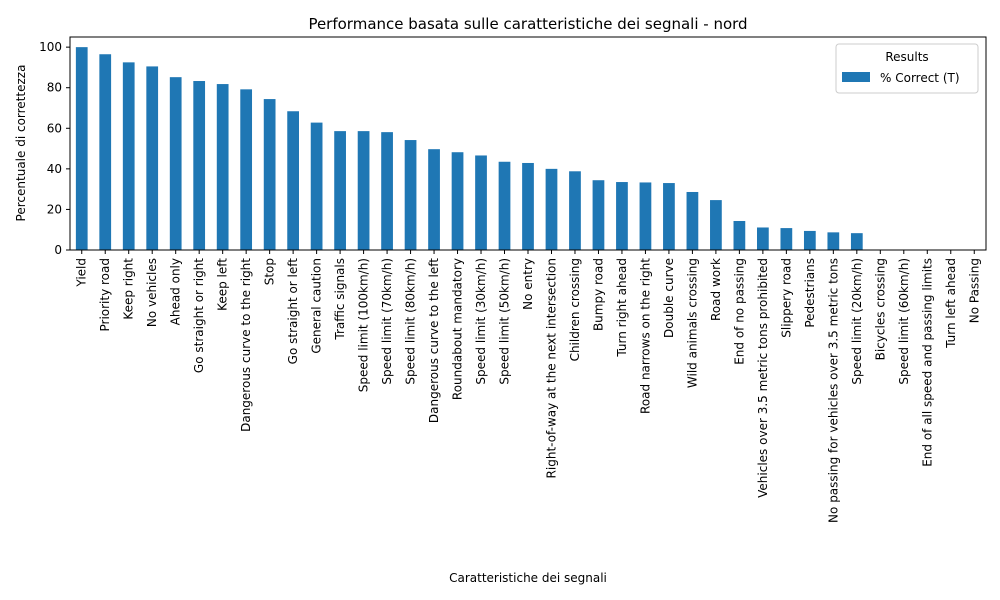 The width and height of the screenshot is (1000, 600). I want to click on x-tick-label: Turn left ahead, so click(951, 303).